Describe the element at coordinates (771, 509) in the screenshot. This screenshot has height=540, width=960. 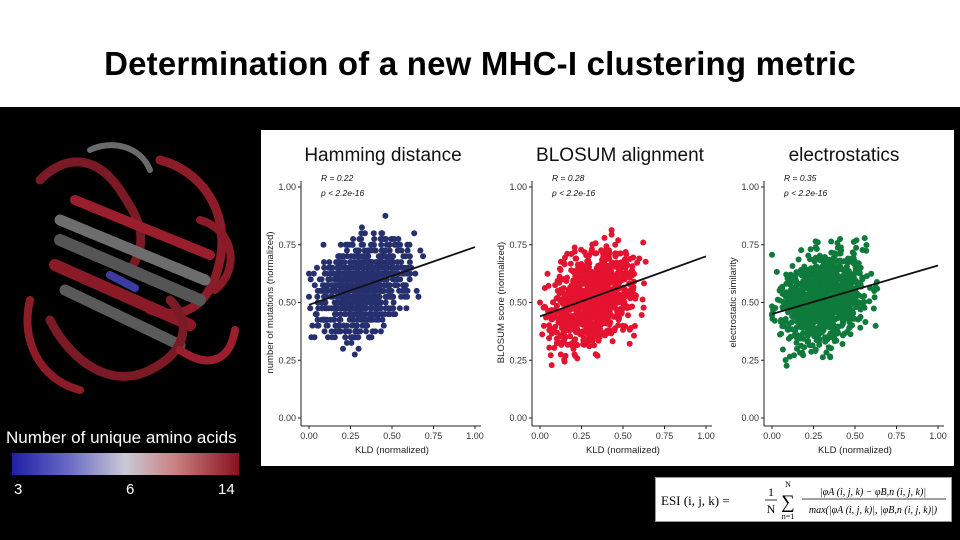
I see `formula-frac1-den: N` at that location.